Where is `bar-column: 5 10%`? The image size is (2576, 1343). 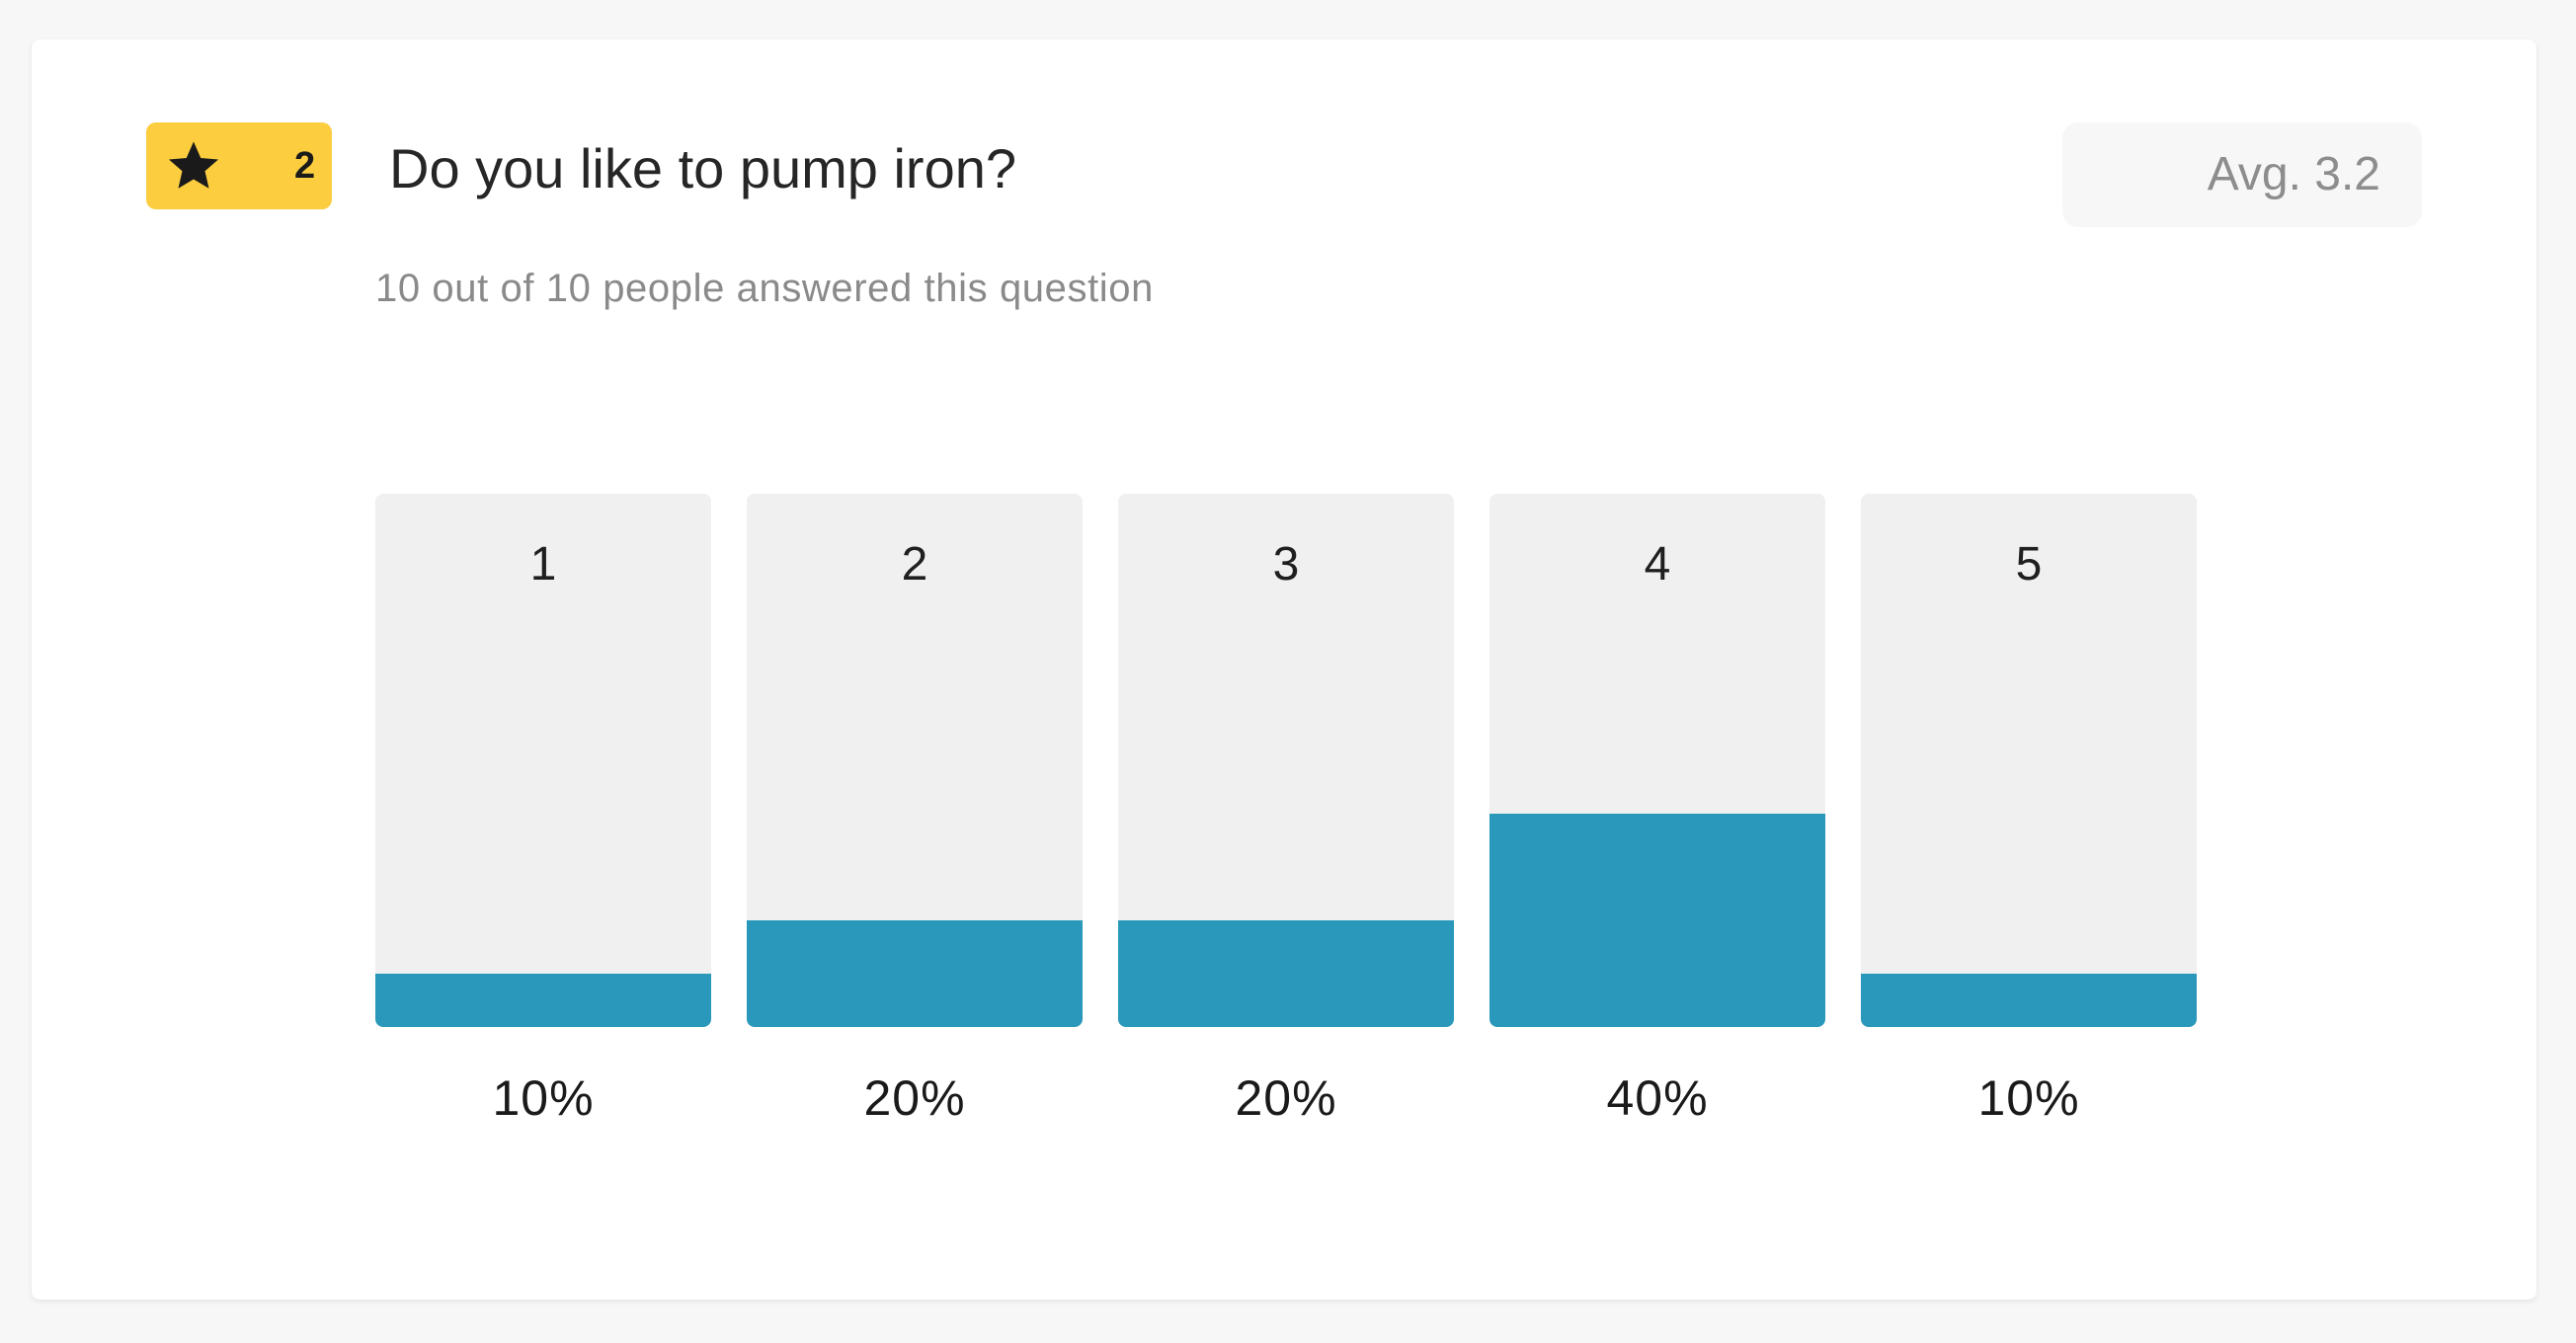
bar-column: 5 10% is located at coordinates (2029, 810).